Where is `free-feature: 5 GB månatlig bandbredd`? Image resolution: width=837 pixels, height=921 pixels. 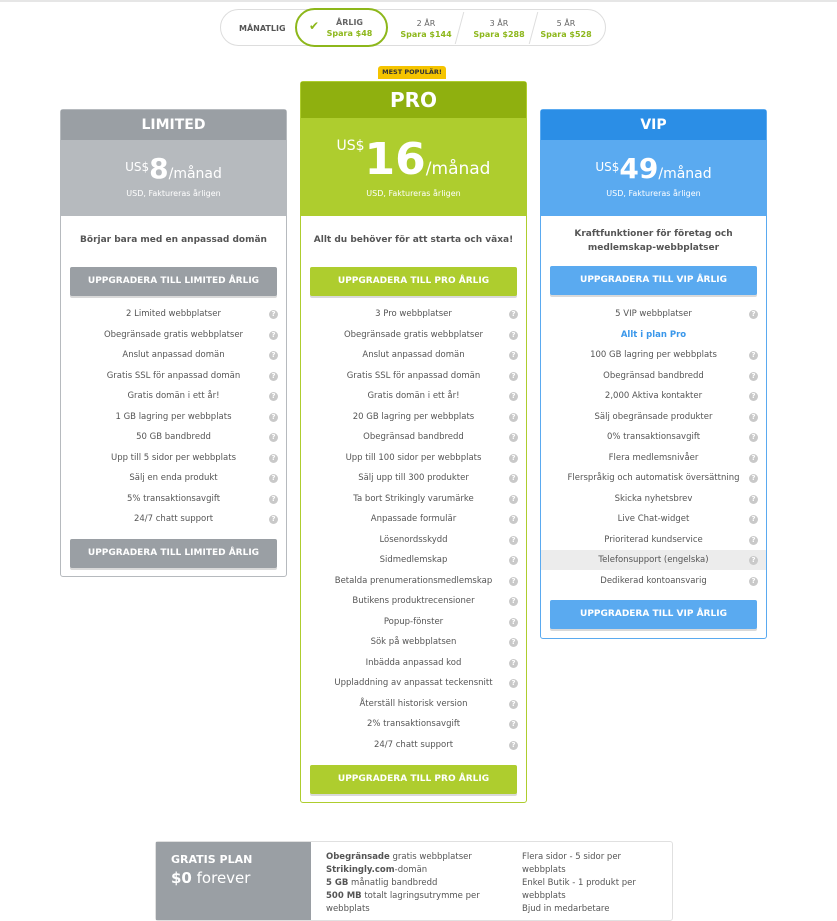
free-feature: 5 GB månatlig bandbredd is located at coordinates (416, 883).